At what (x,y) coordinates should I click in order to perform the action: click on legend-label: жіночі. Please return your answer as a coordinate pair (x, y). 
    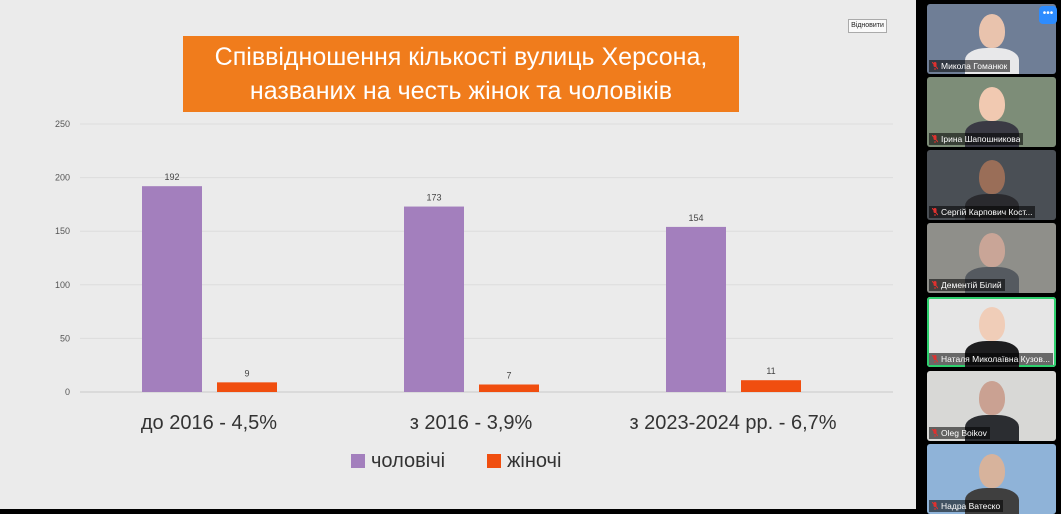
    Looking at the image, I should click on (534, 461).